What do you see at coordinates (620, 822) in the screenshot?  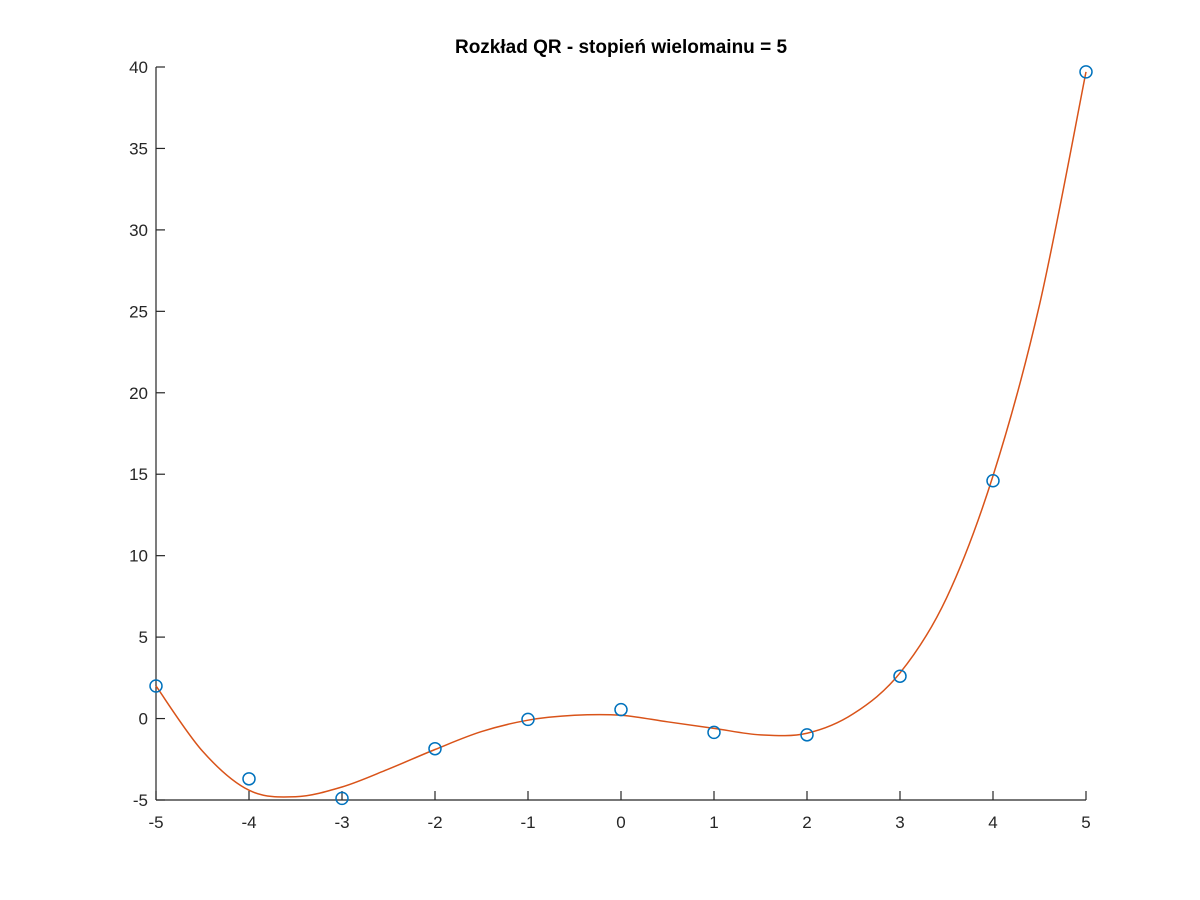 I see `x-tick-label: 0` at bounding box center [620, 822].